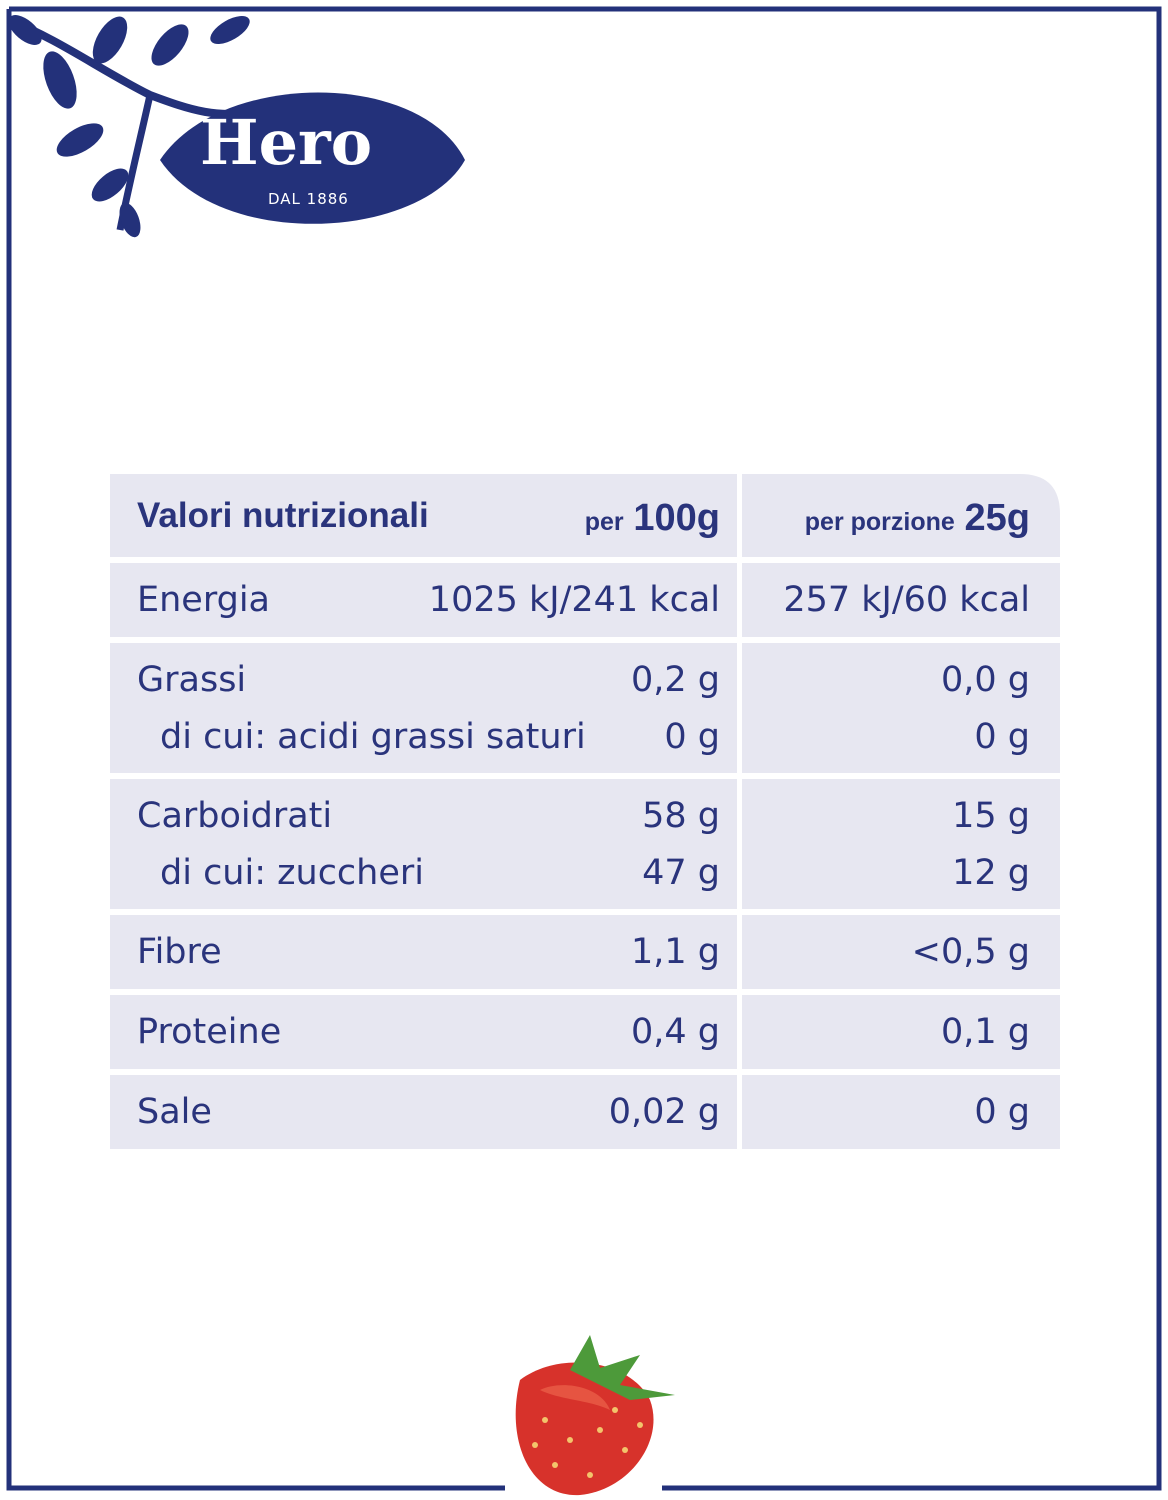 The image size is (1168, 1500). Describe the element at coordinates (308, 199) in the screenshot. I see `logo-tagline: DAL 1886` at that location.